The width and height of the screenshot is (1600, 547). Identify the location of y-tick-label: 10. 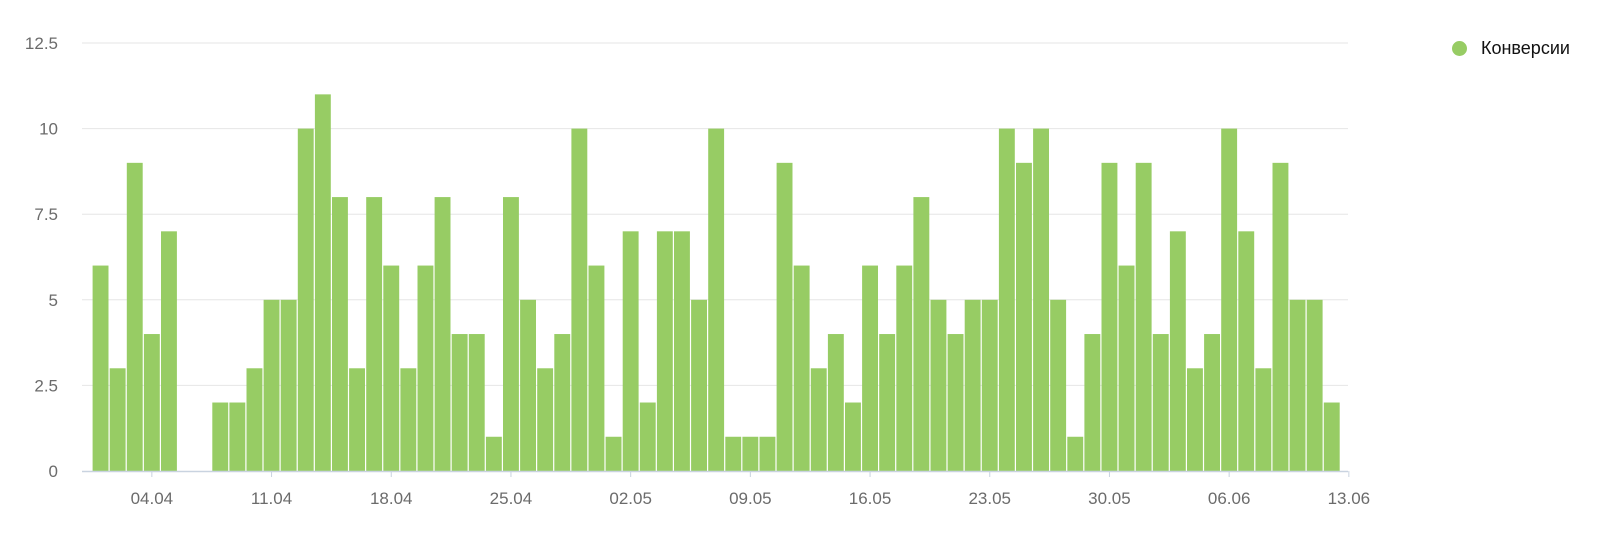
(48, 129).